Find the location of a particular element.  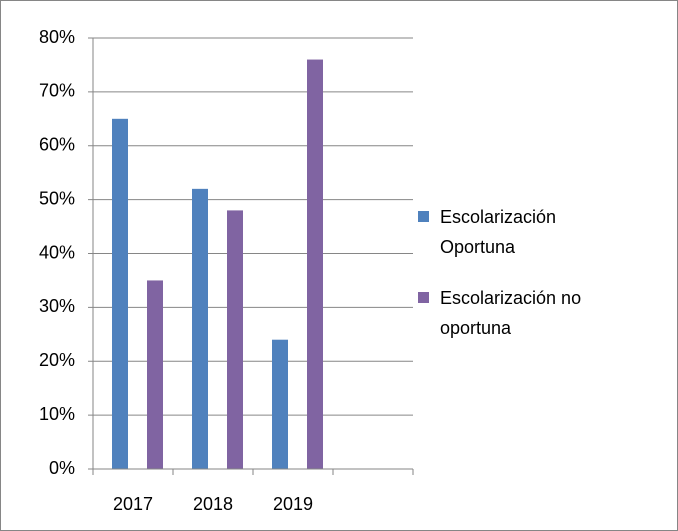

x-tick-label: 2017 is located at coordinates (133, 504).